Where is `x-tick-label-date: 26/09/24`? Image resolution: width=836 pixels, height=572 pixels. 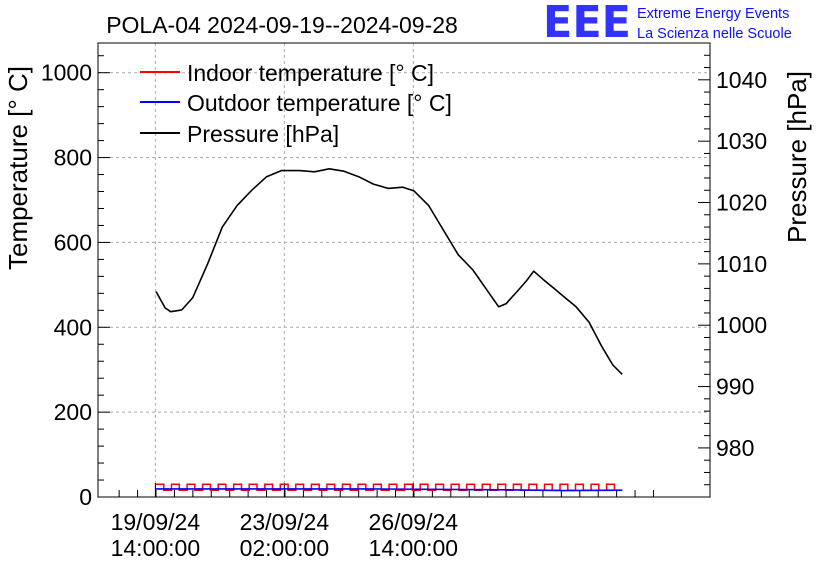
x-tick-label-date: 26/09/24 is located at coordinates (414, 522).